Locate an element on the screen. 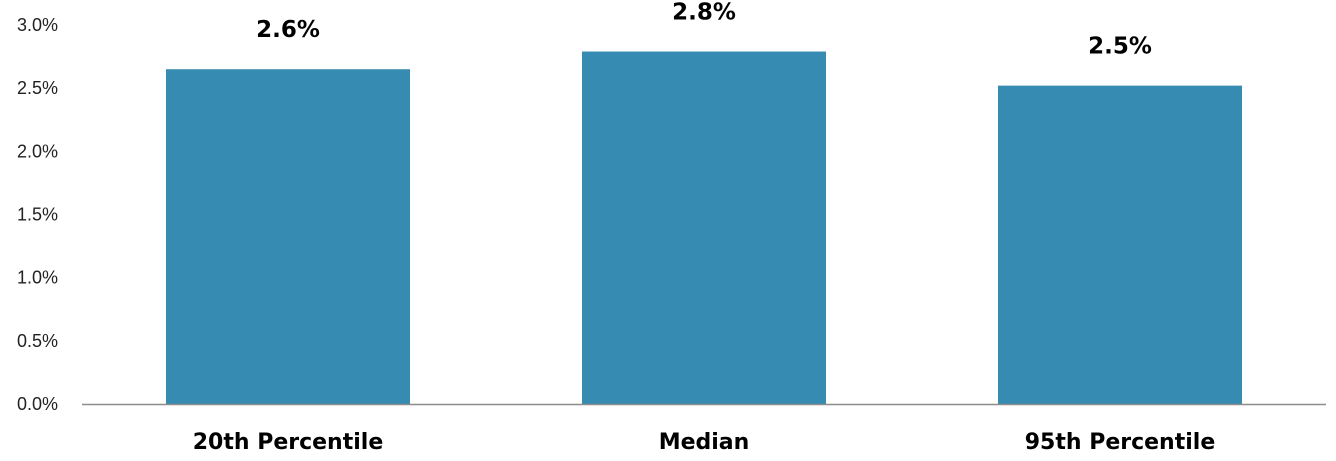 This screenshot has width=1336, height=461. y-tick-label: 2.5% is located at coordinates (37, 88).